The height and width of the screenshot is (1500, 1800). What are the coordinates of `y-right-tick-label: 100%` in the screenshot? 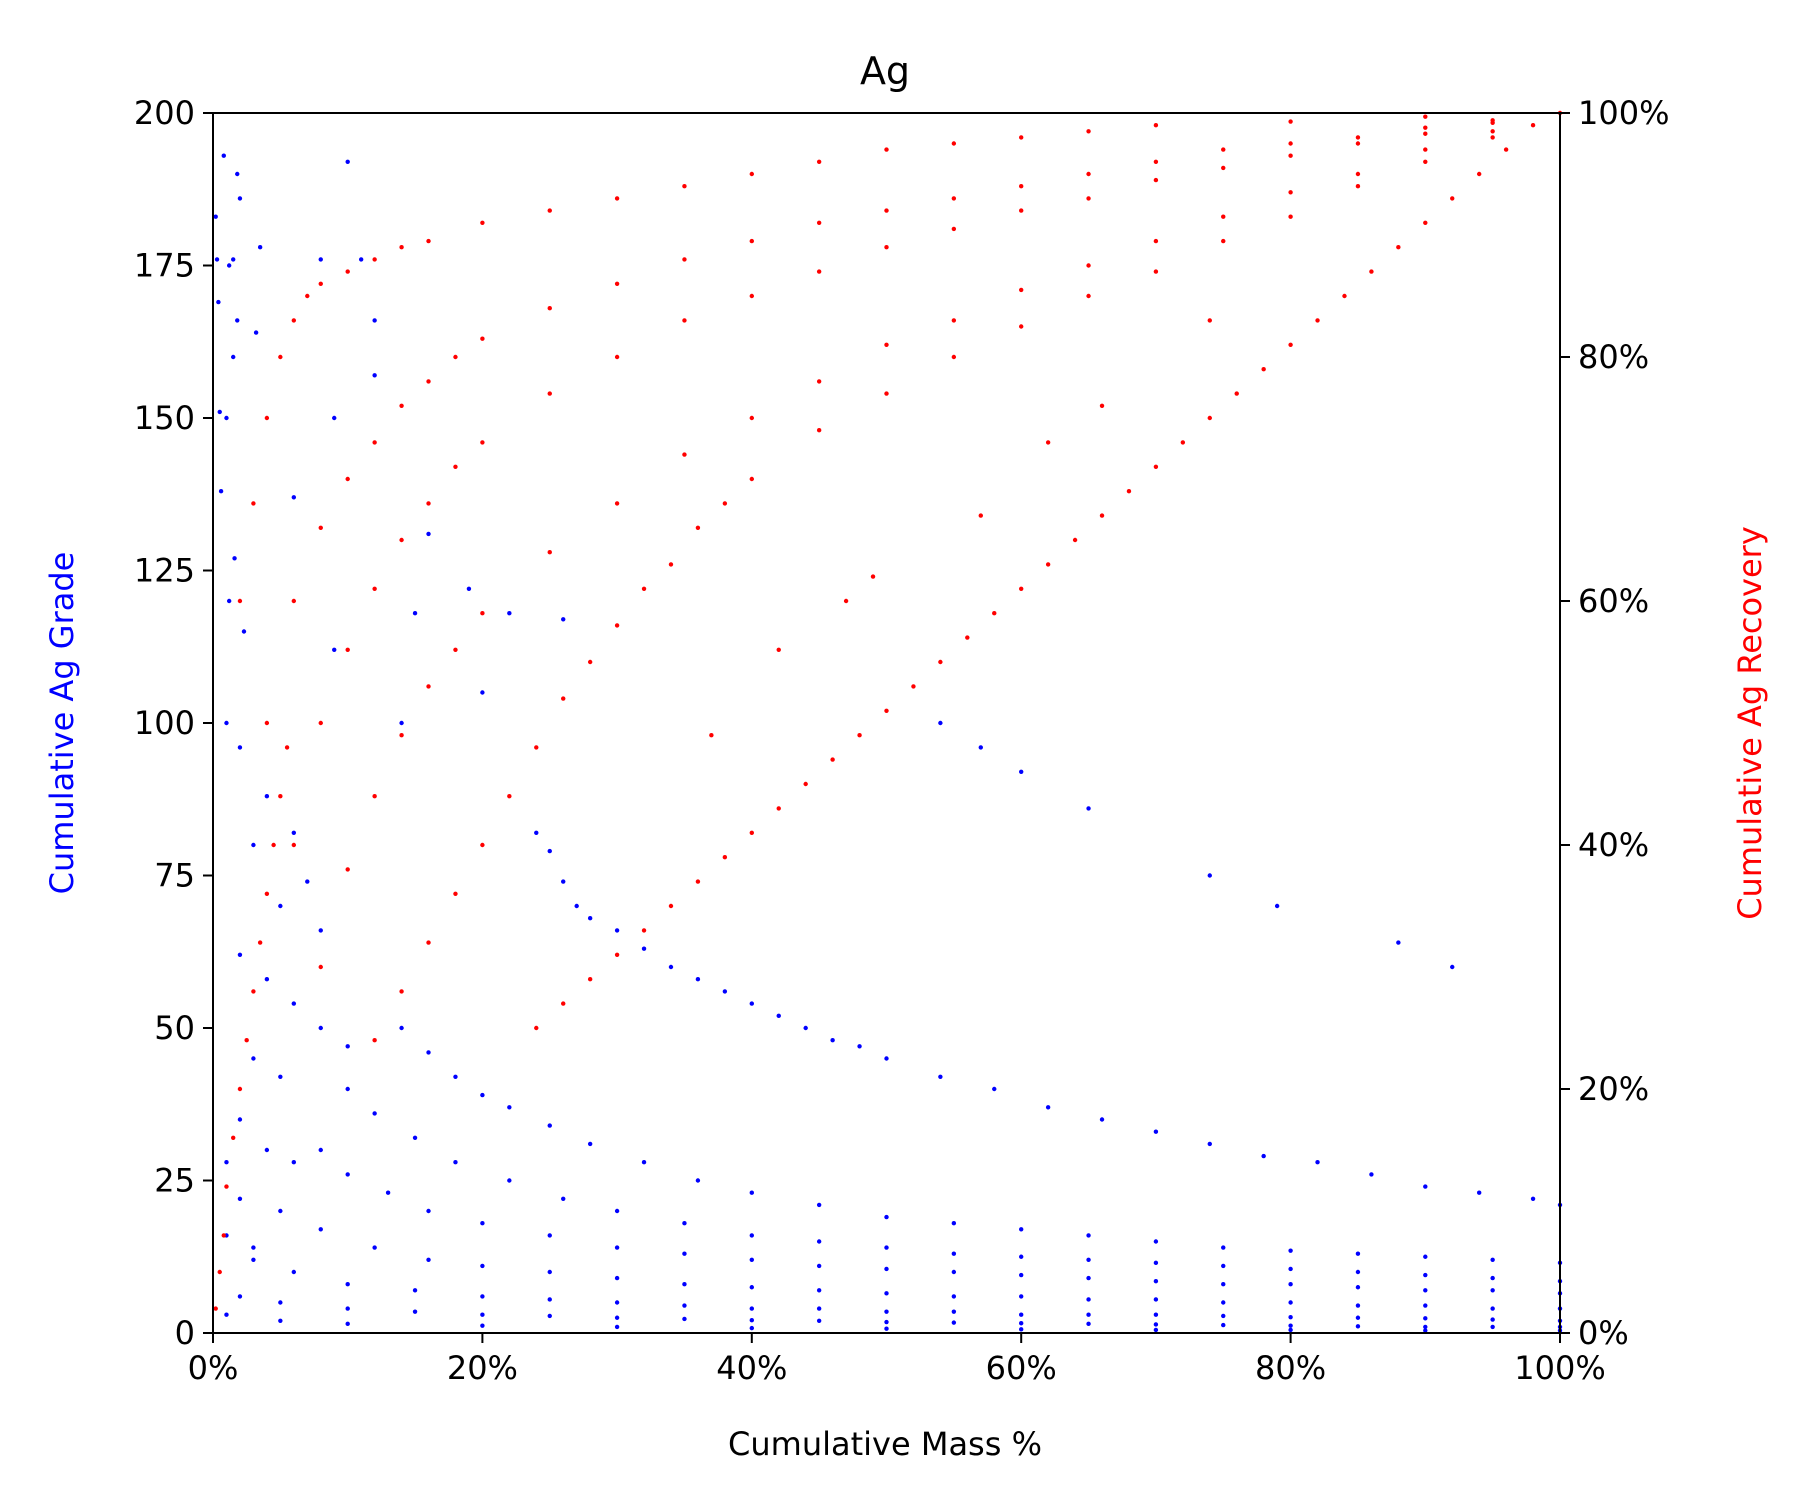 It's located at (1623, 113).